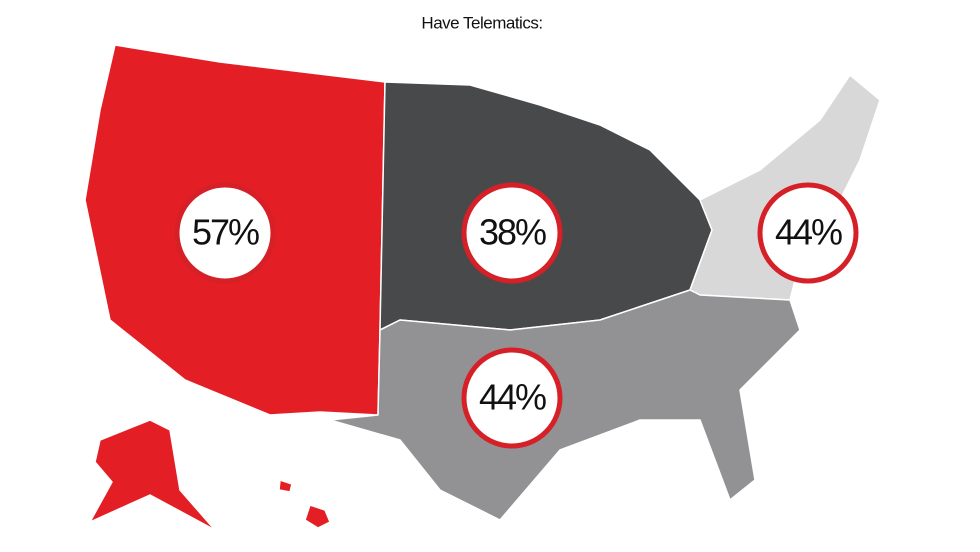 This screenshot has height=552, width=980. I want to click on map-title: Have Telematics:, so click(481, 22).